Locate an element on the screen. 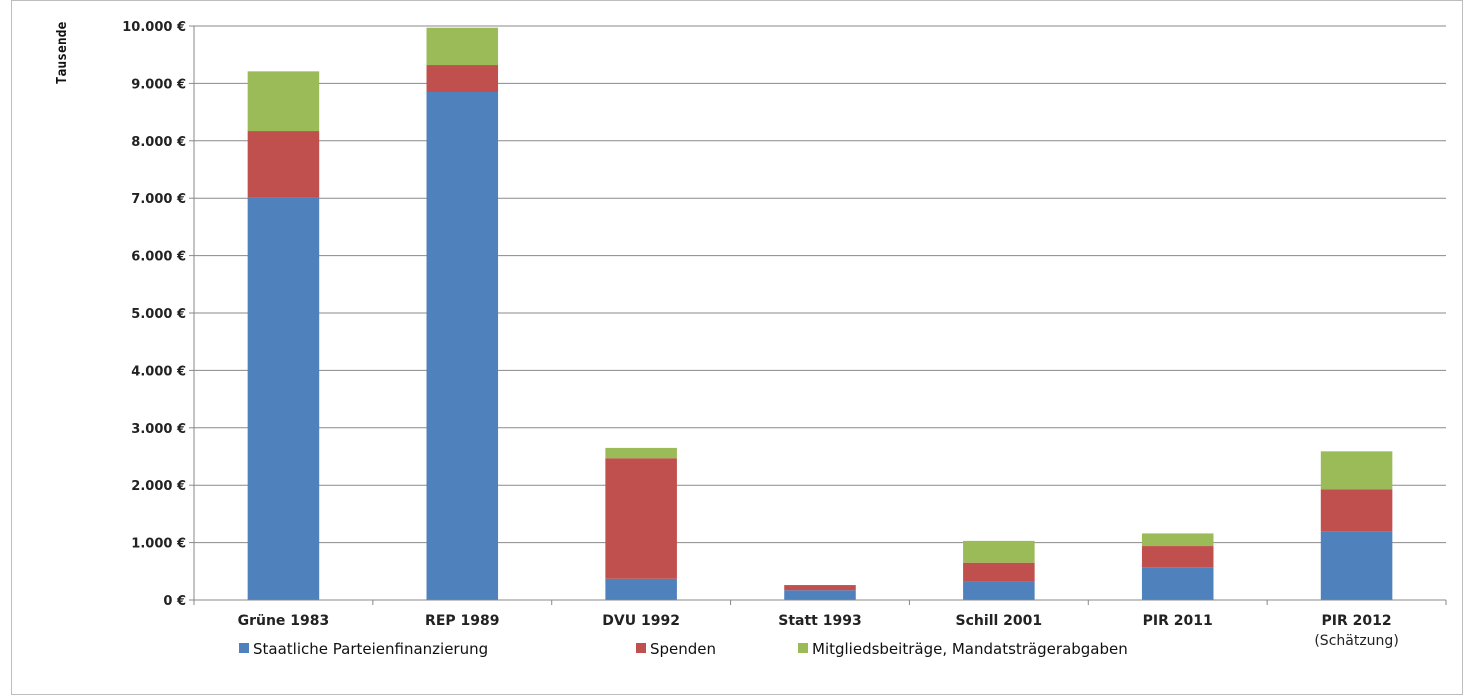 Image resolution: width=1465 pixels, height=697 pixels. x-tick-label: Grüne 1983 is located at coordinates (284, 621).